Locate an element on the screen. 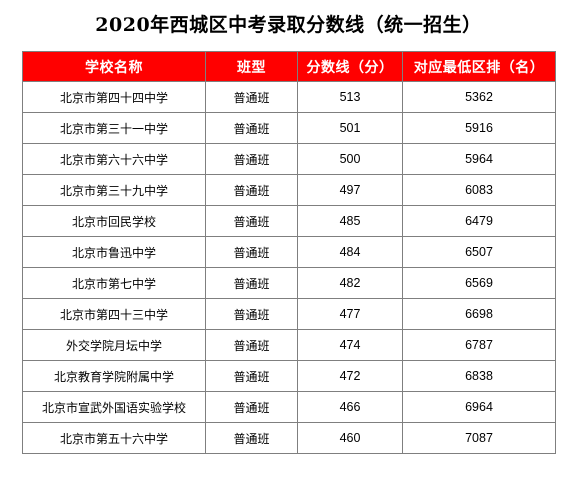 This screenshot has width=577, height=481. table-row: 北京市鲁迅中学 普通班 484 6507 is located at coordinates (289, 252).